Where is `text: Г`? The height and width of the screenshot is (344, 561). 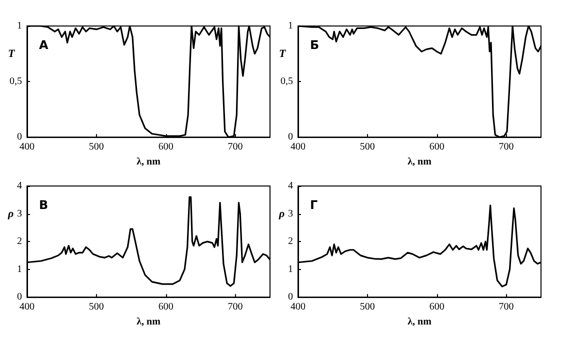
text: Г is located at coordinates (314, 205).